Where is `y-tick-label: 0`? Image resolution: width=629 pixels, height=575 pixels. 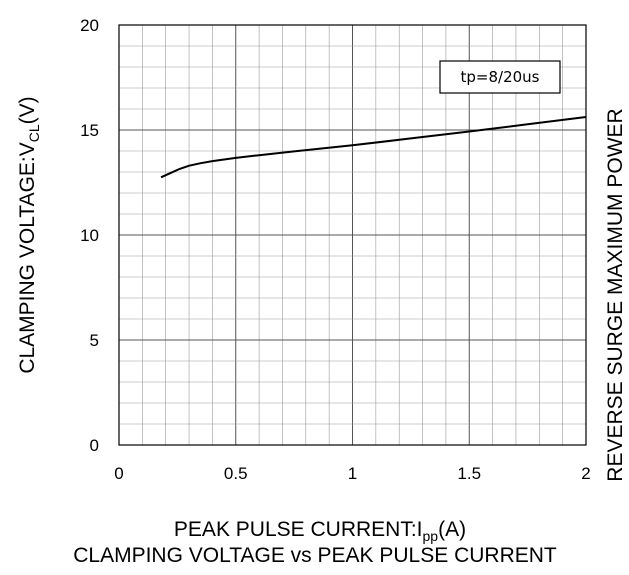
y-tick-label: 0 is located at coordinates (94, 445).